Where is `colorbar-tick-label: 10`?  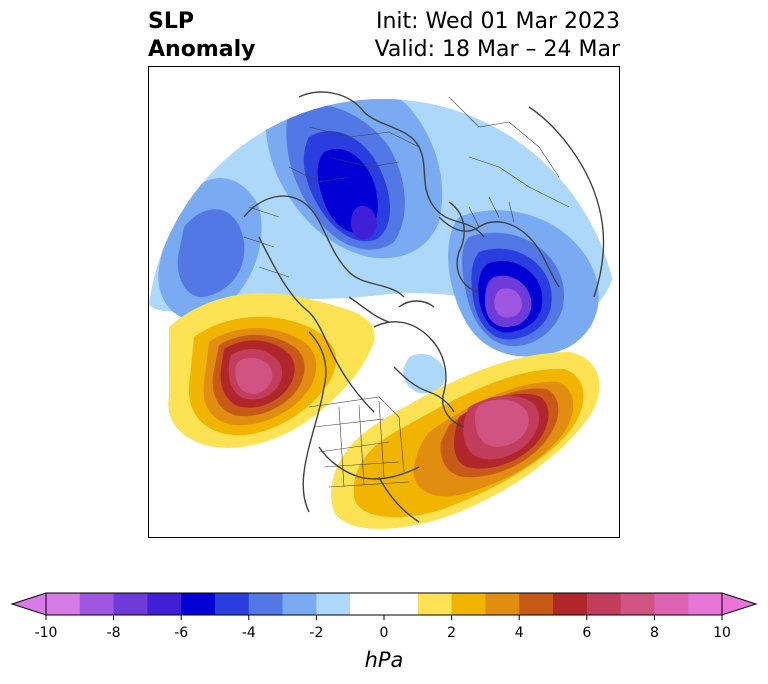 colorbar-tick-label: 10 is located at coordinates (722, 633).